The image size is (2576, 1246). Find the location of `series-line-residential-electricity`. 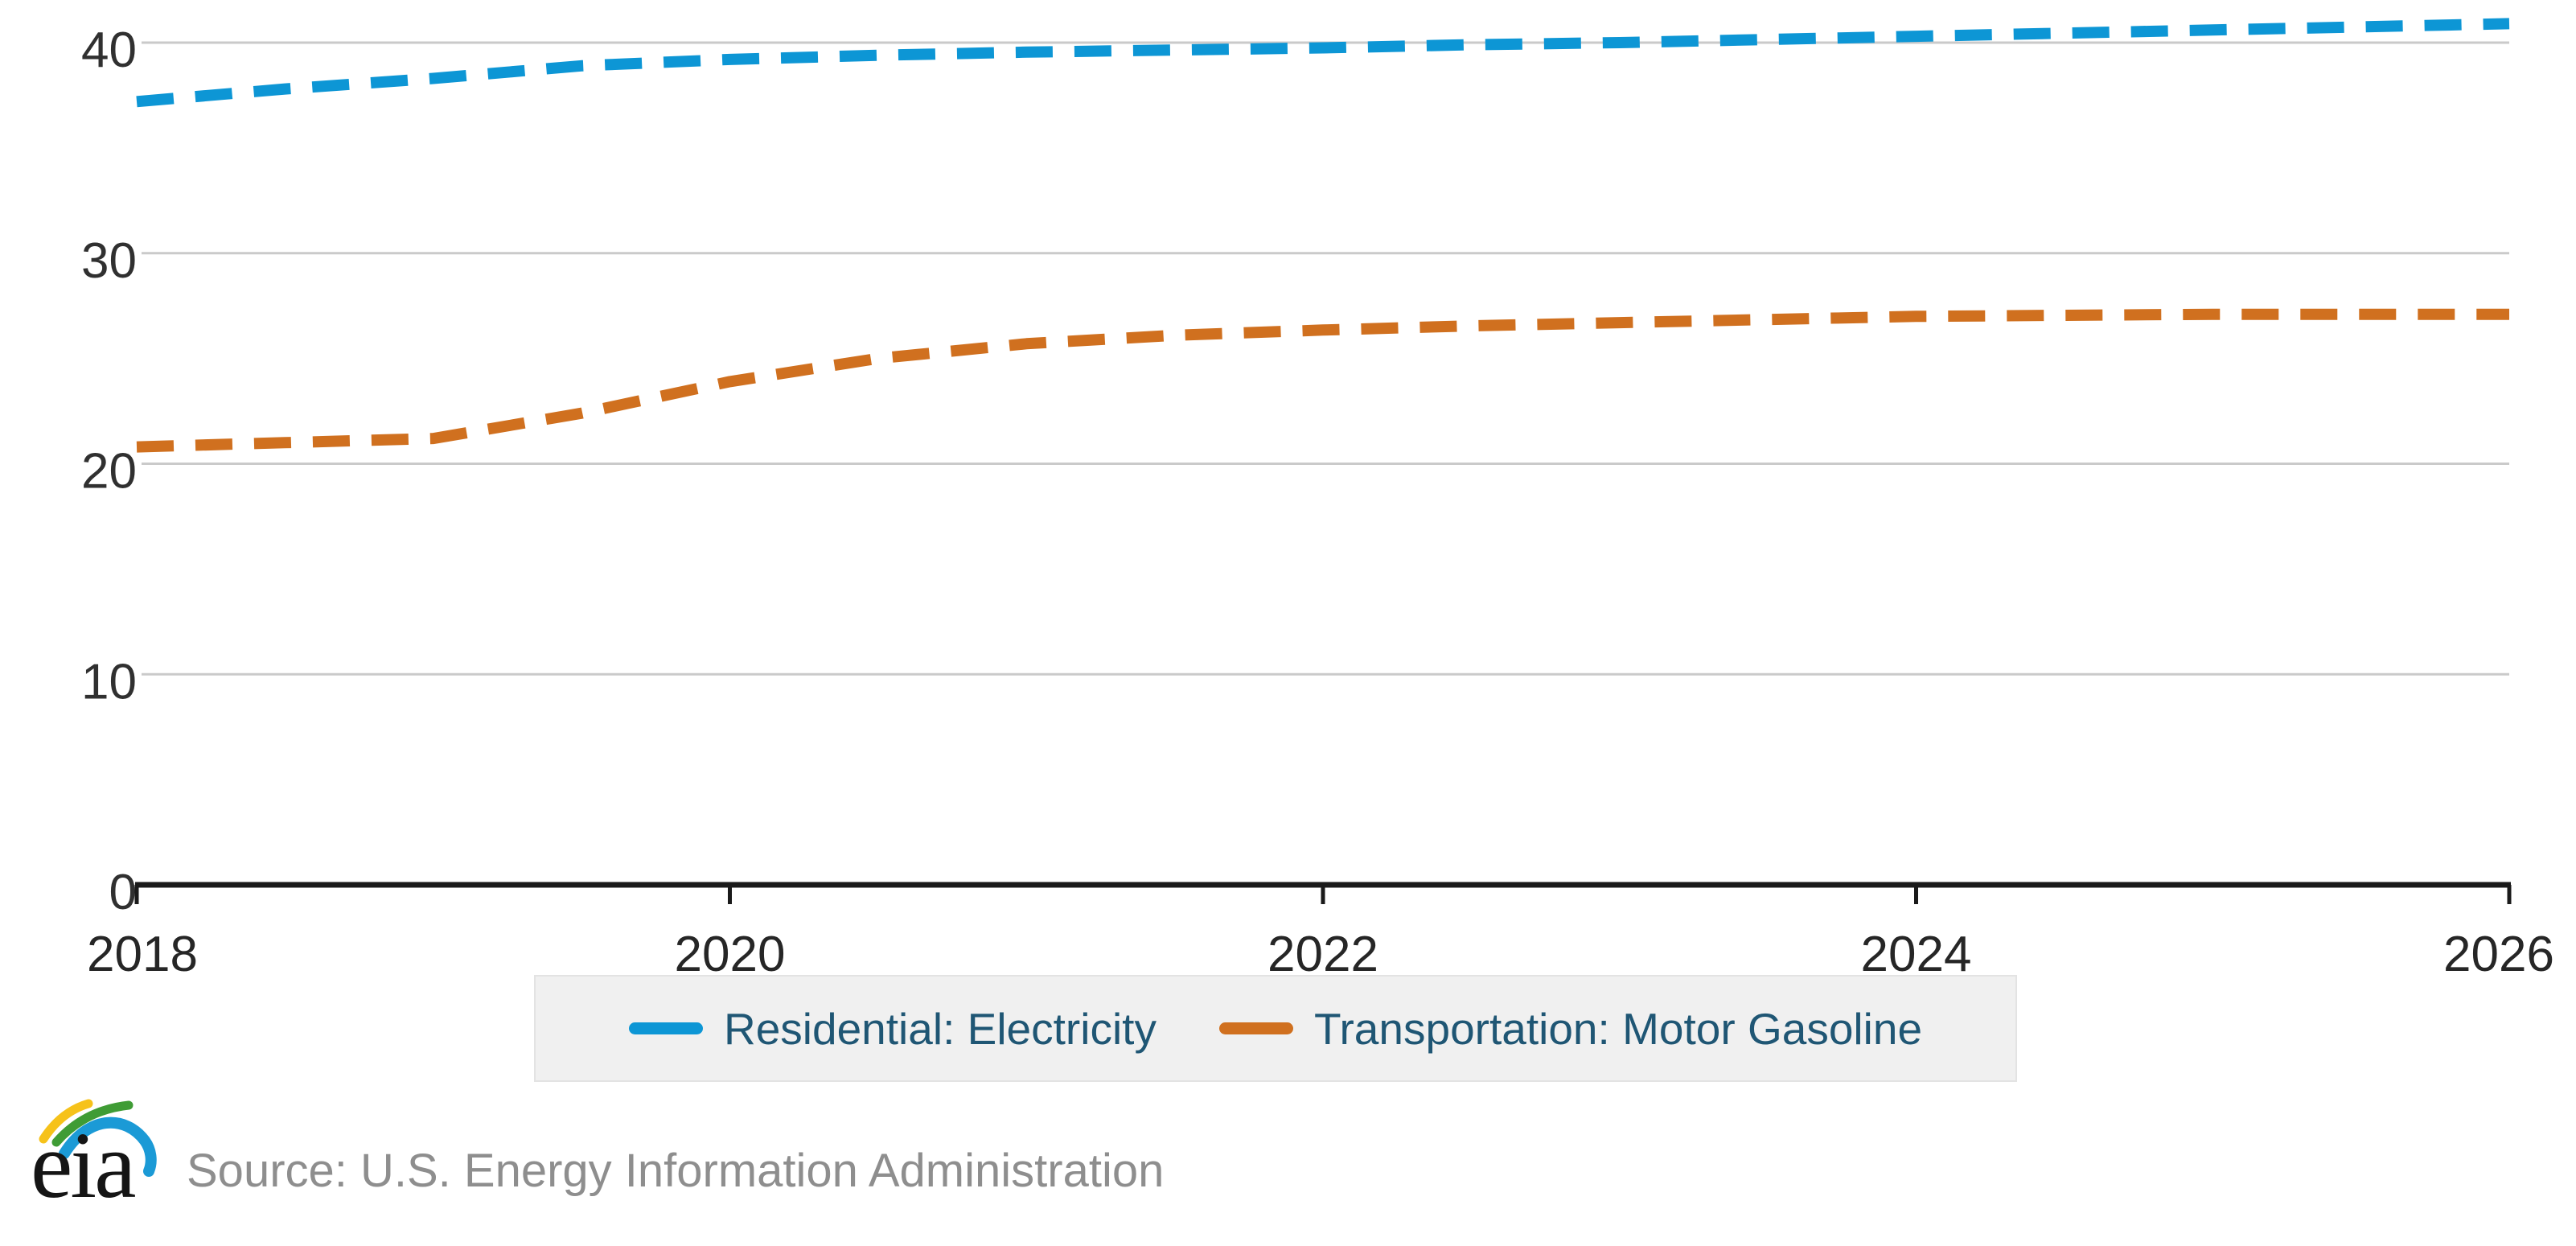

series-line-residential-electricity is located at coordinates (1323, 63).